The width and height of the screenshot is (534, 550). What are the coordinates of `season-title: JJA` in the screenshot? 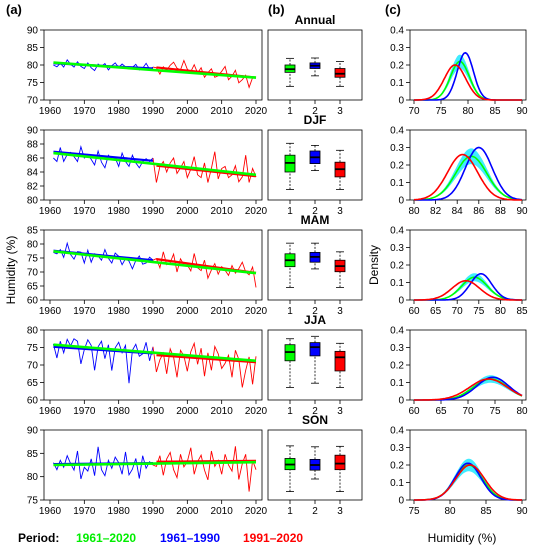 It's located at (315, 320).